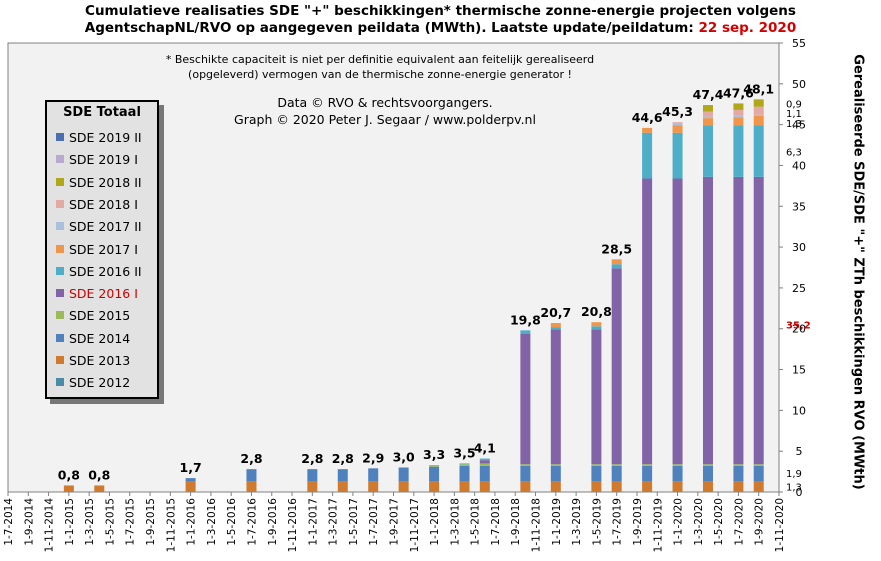 The width and height of the screenshot is (881, 561). Describe the element at coordinates (395, 522) in the screenshot. I see `x-tick-label: 1-9-2017` at that location.